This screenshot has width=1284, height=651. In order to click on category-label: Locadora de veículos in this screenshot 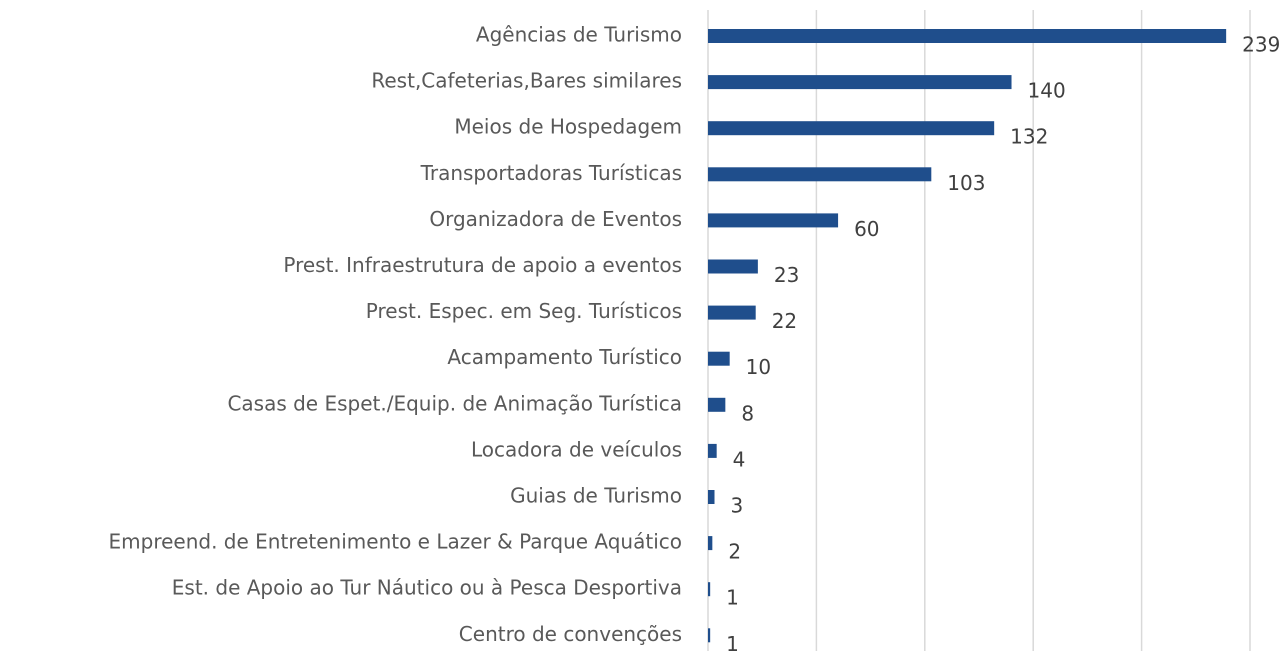, I will do `click(576, 449)`.